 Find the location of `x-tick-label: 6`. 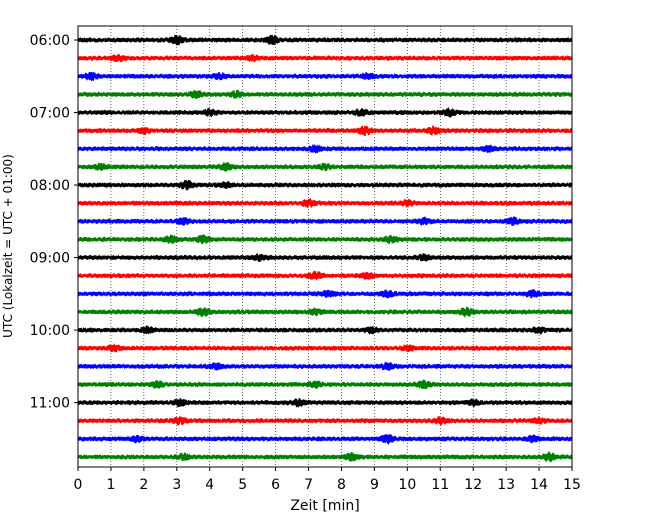

x-tick-label: 6 is located at coordinates (275, 485).